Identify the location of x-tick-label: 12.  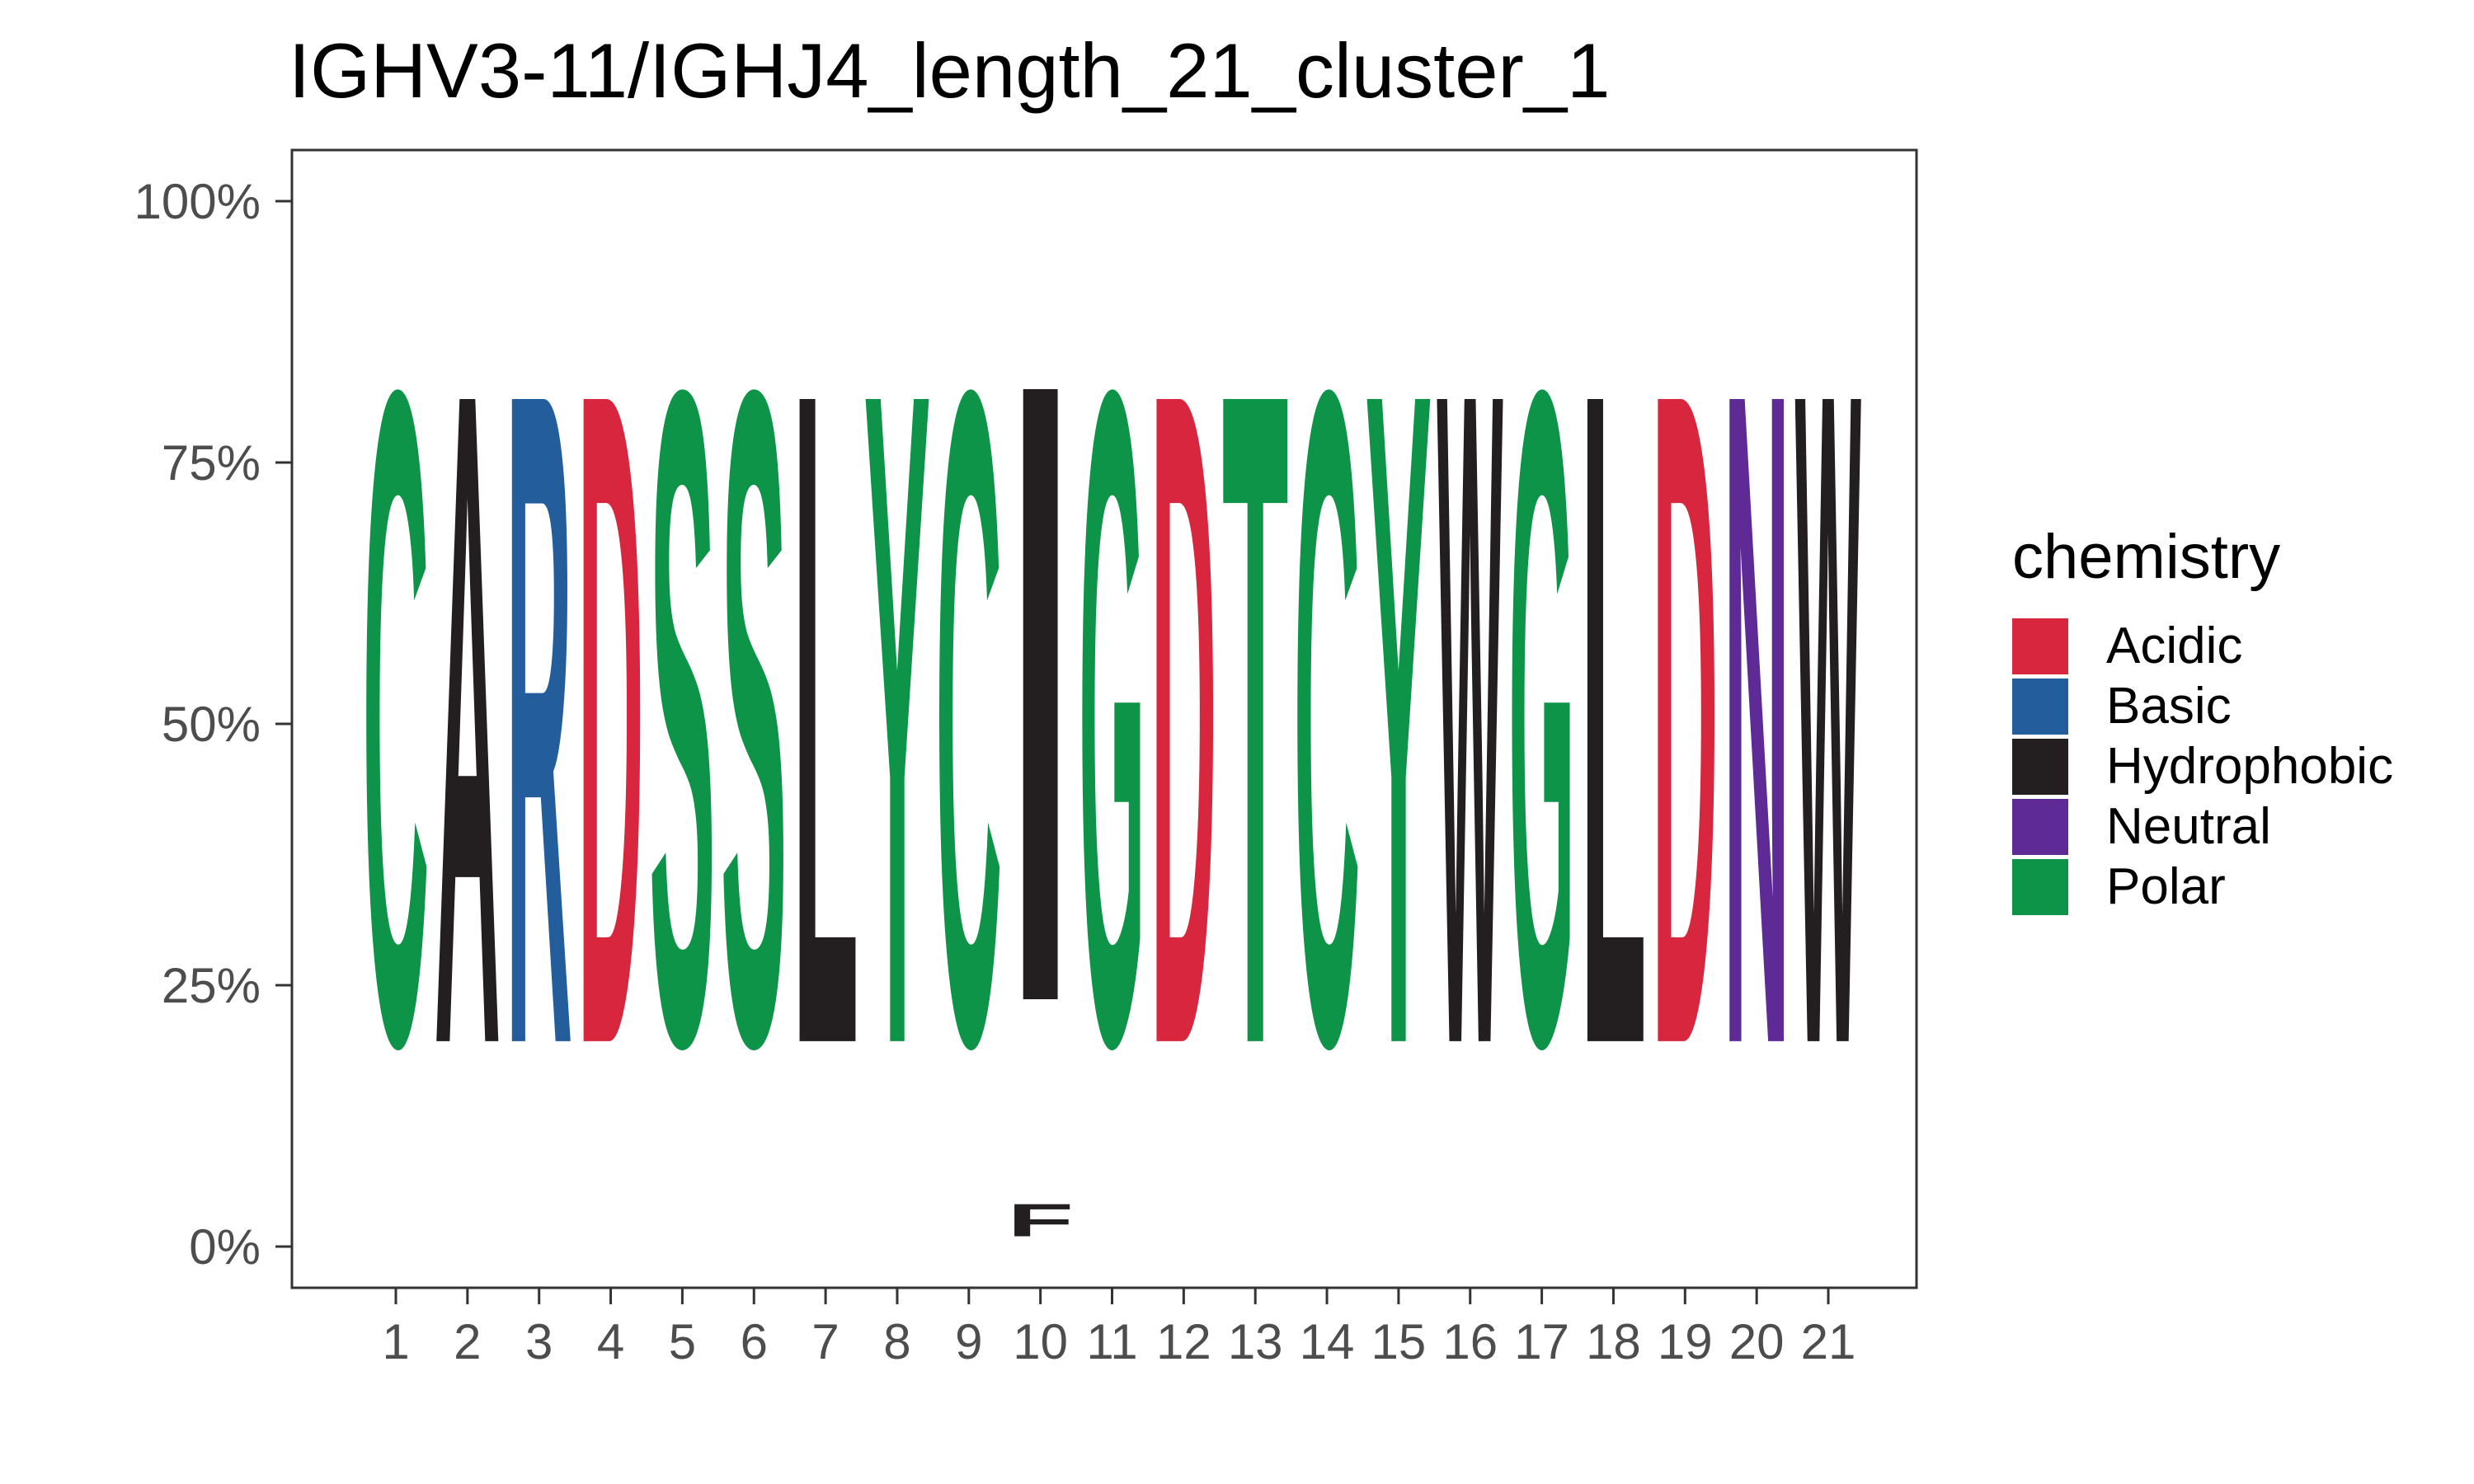
(1183, 1341).